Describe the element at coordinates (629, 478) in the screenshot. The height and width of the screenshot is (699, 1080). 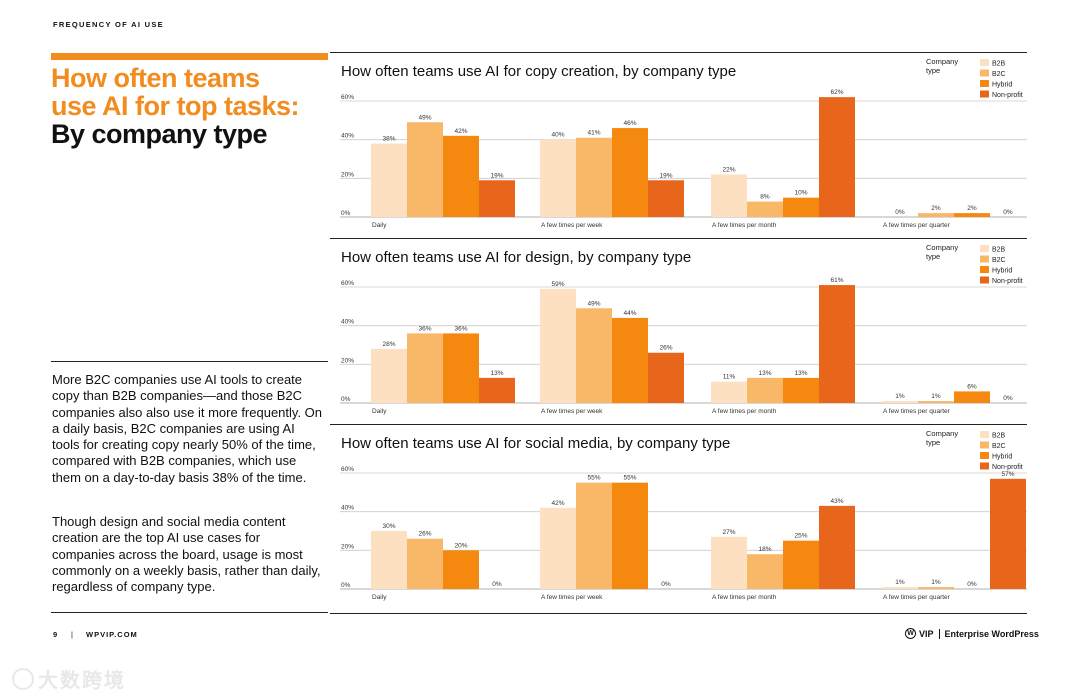
I see `data-label: 55%` at that location.